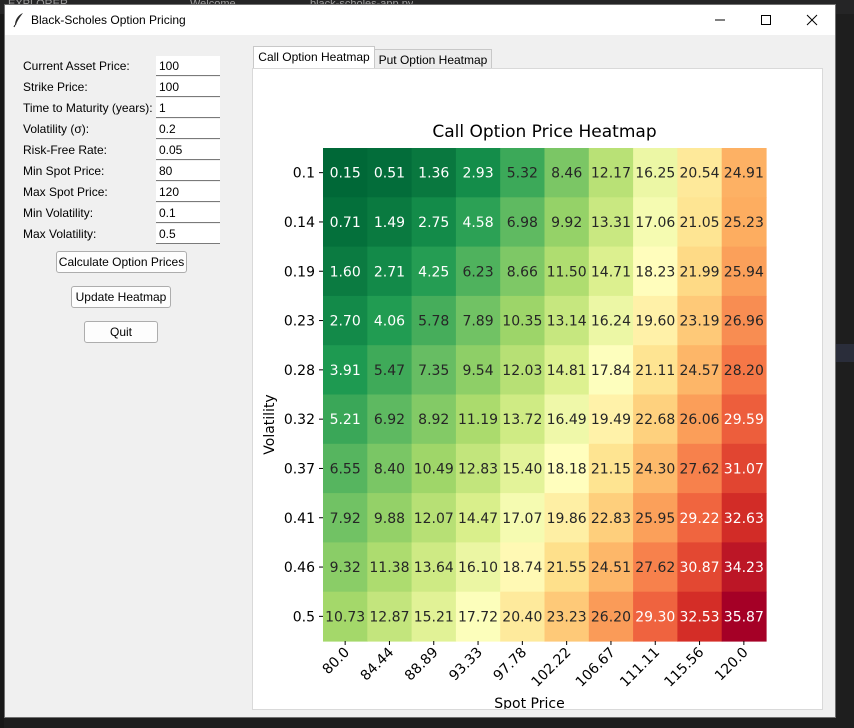  I want to click on y-tick-label: 0.14, so click(299, 223).